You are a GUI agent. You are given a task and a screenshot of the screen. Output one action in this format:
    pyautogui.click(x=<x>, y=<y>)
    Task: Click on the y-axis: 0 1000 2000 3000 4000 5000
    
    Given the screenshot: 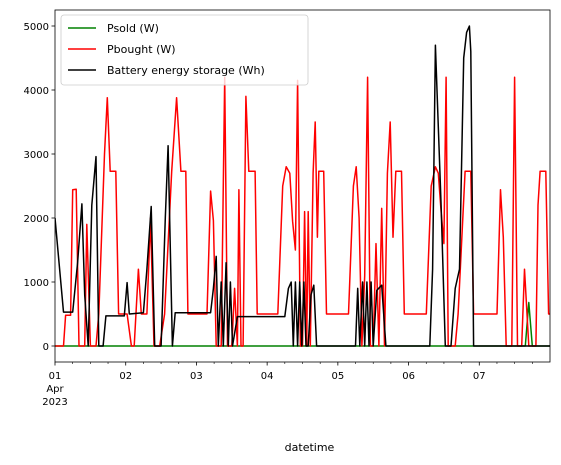 What is the action you would take?
    pyautogui.click(x=39, y=187)
    